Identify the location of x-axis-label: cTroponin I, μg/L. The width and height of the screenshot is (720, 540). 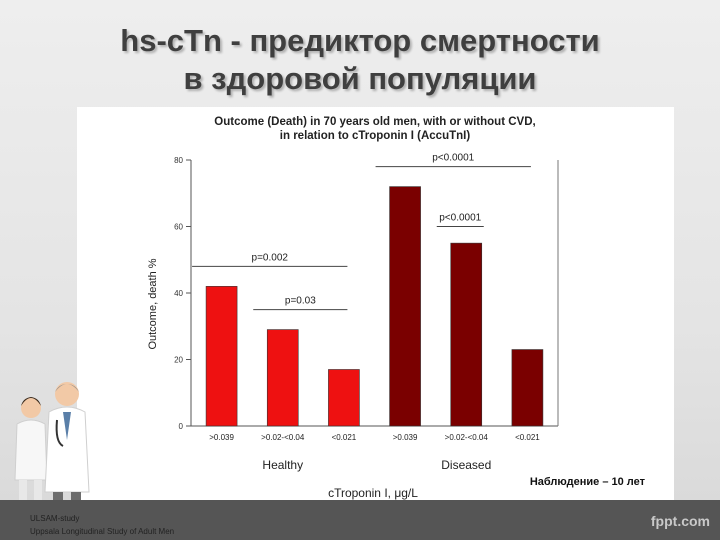
(373, 493).